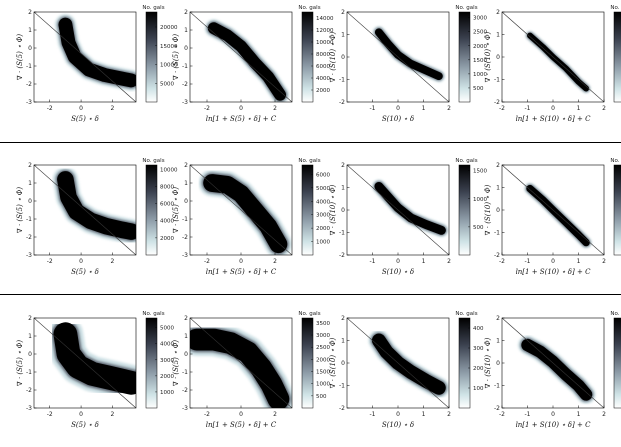 This screenshot has height=447, width=621. Describe the element at coordinates (169, 170) in the screenshot. I see `colorbar-tick-label: 10000` at that location.